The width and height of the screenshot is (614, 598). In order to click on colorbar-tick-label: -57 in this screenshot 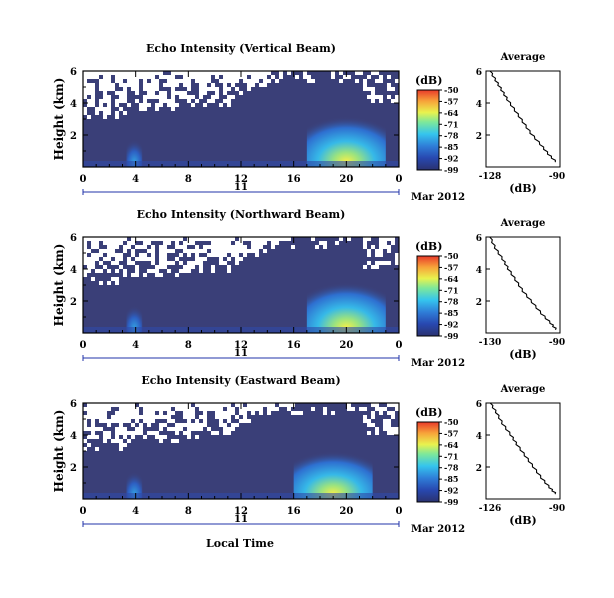, I will do `click(451, 267)`.